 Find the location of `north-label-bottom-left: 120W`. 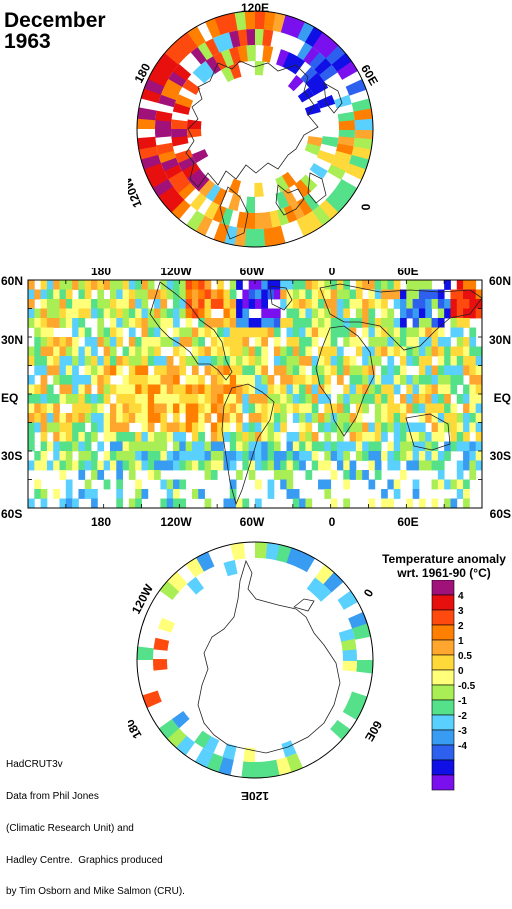

north-label-bottom-left: 120W is located at coordinates (136, 192).